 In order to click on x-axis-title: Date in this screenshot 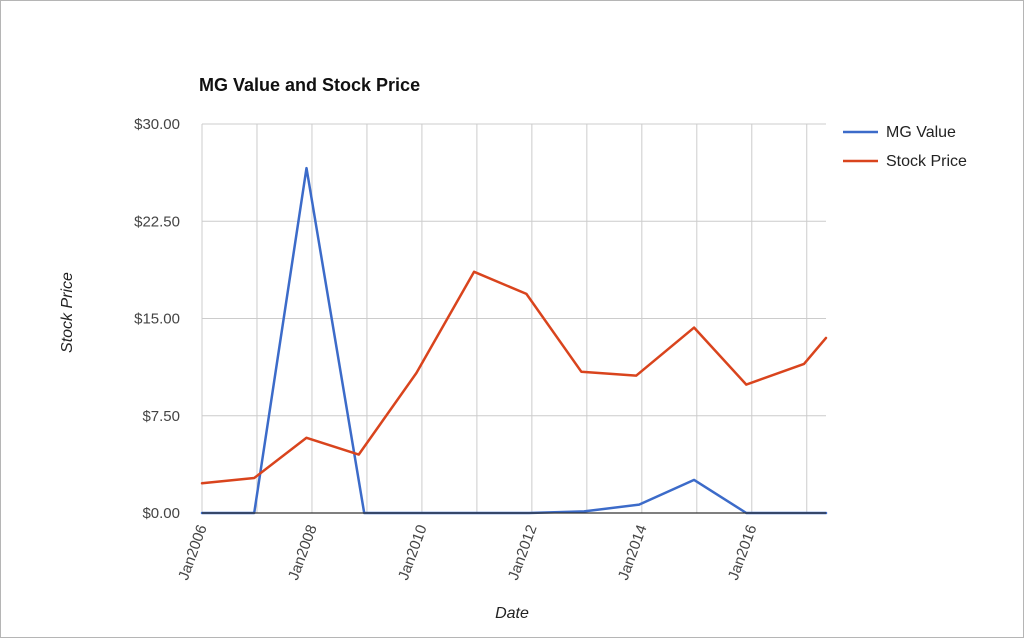, I will do `click(512, 613)`.